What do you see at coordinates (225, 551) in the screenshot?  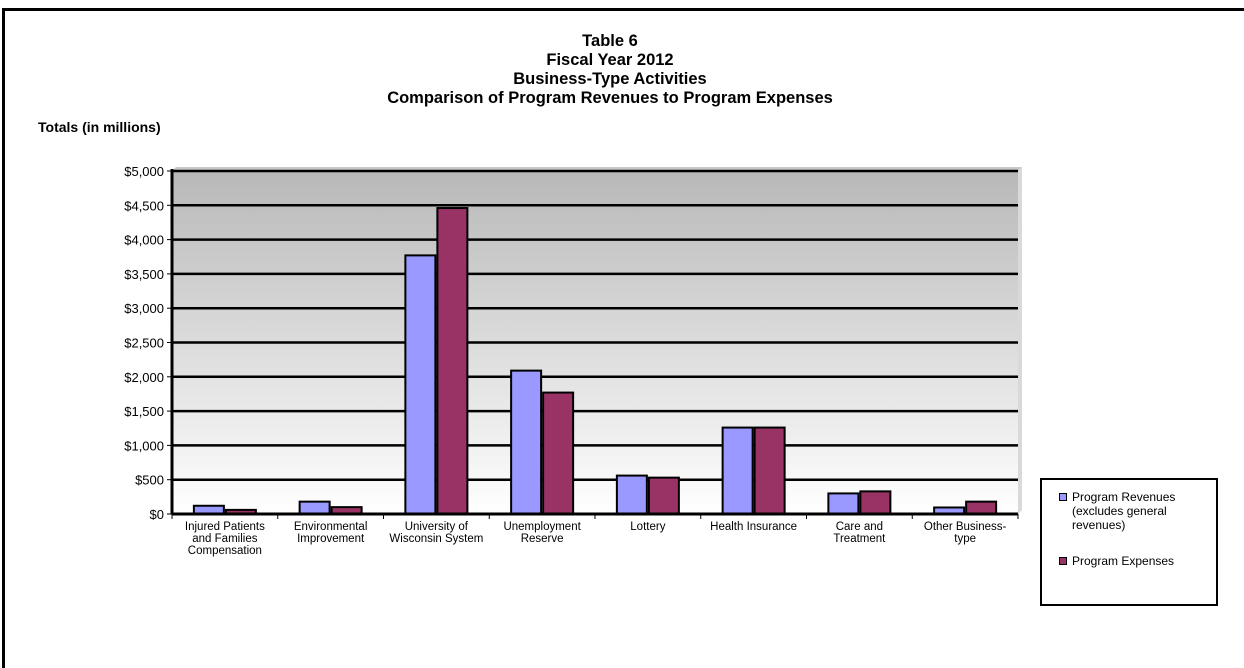 I see `x-tick-label: Compensation` at bounding box center [225, 551].